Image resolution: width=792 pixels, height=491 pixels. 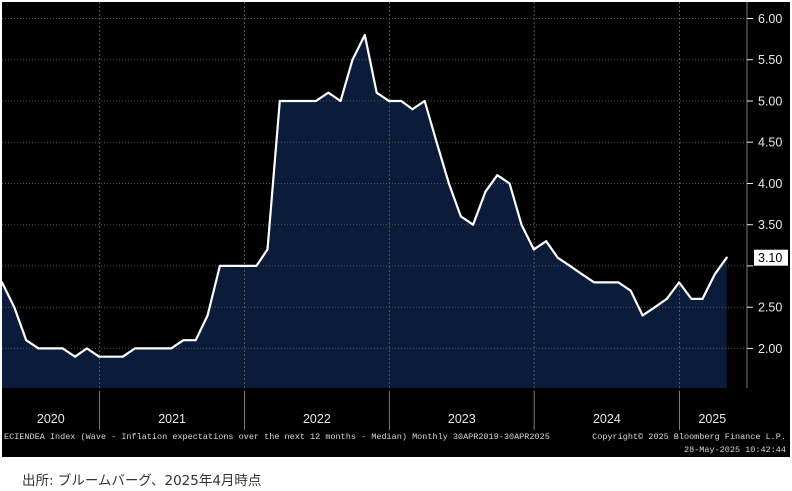 I want to click on x-tick-label: 2025, so click(x=712, y=419).